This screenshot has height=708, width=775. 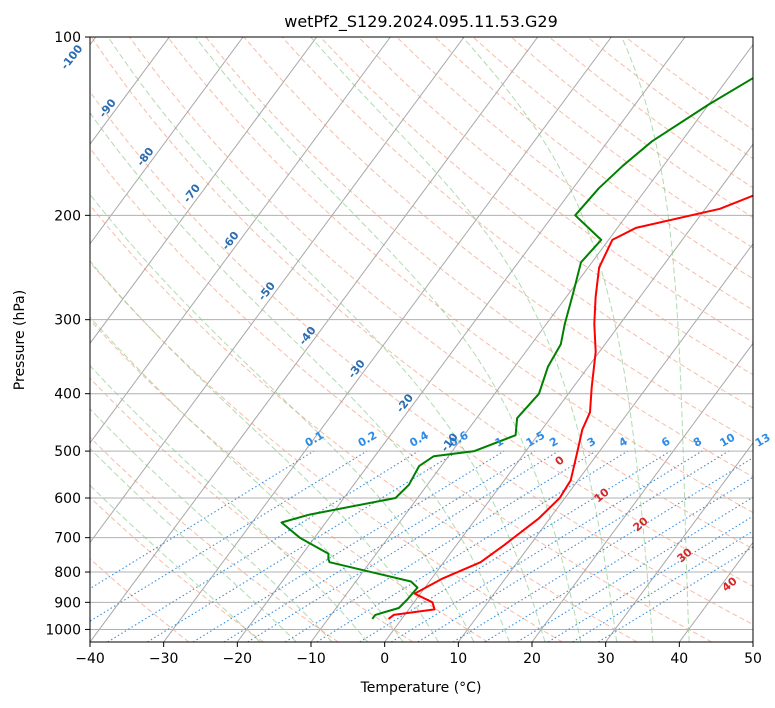 What do you see at coordinates (67, 321) in the screenshot?
I see `y-tick-label: 300` at bounding box center [67, 321].